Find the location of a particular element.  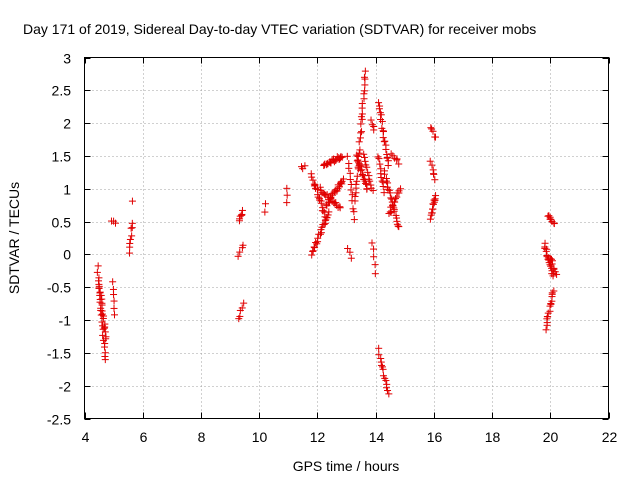

x-tick-label: 20 is located at coordinates (551, 437).